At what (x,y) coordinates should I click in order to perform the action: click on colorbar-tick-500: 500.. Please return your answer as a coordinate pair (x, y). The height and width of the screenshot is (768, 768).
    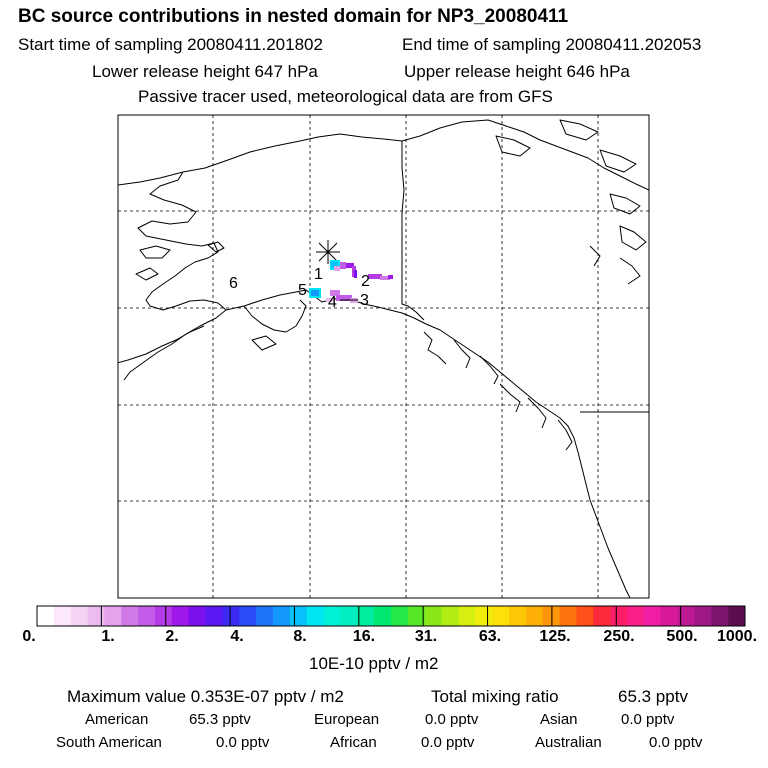
    Looking at the image, I should click on (682, 636).